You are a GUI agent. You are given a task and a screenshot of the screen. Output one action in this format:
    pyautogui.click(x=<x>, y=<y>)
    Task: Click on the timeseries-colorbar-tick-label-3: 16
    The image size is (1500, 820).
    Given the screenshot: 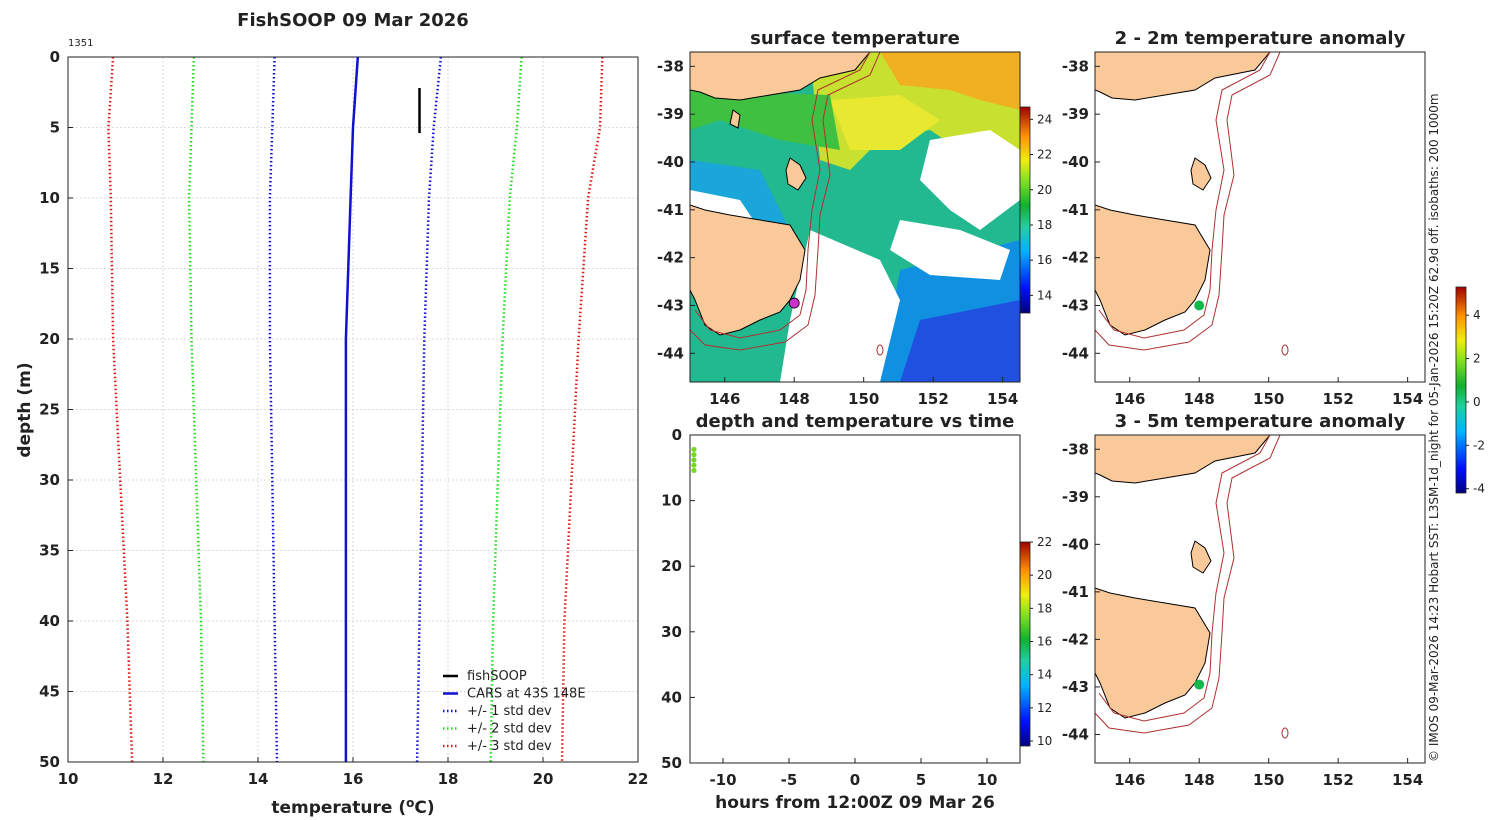 What is the action you would take?
    pyautogui.click(x=1044, y=642)
    